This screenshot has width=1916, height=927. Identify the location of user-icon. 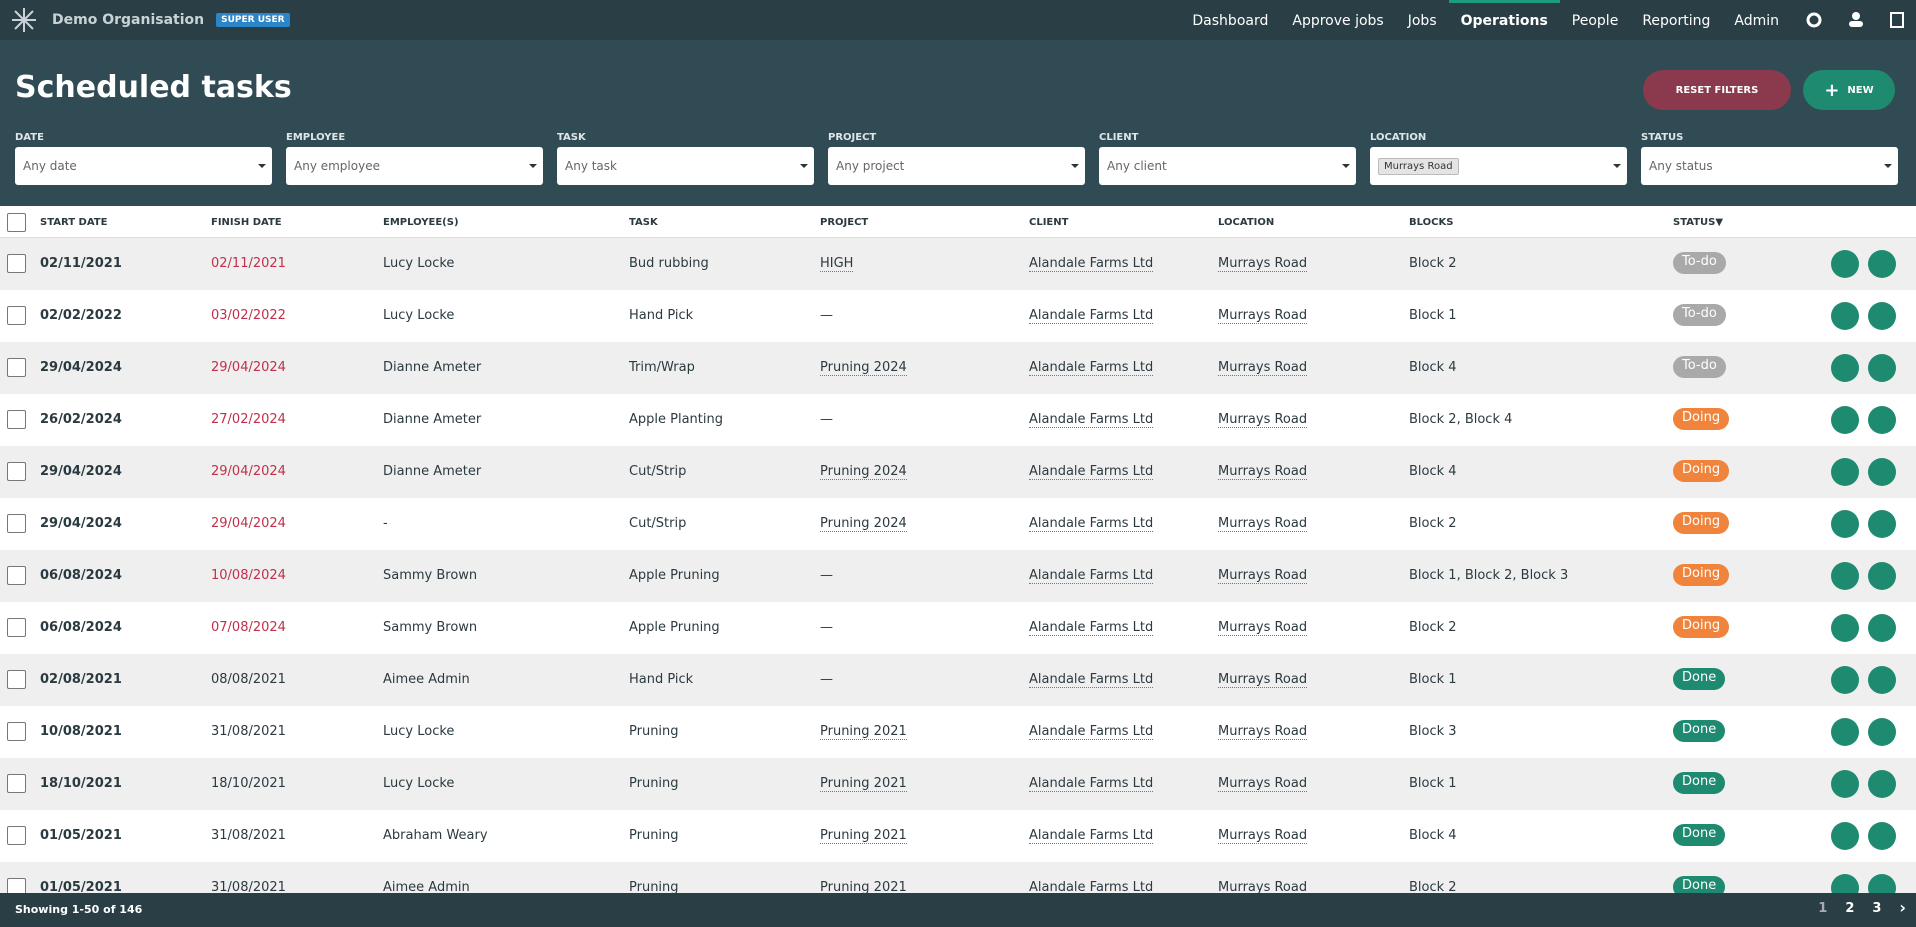
(1856, 16).